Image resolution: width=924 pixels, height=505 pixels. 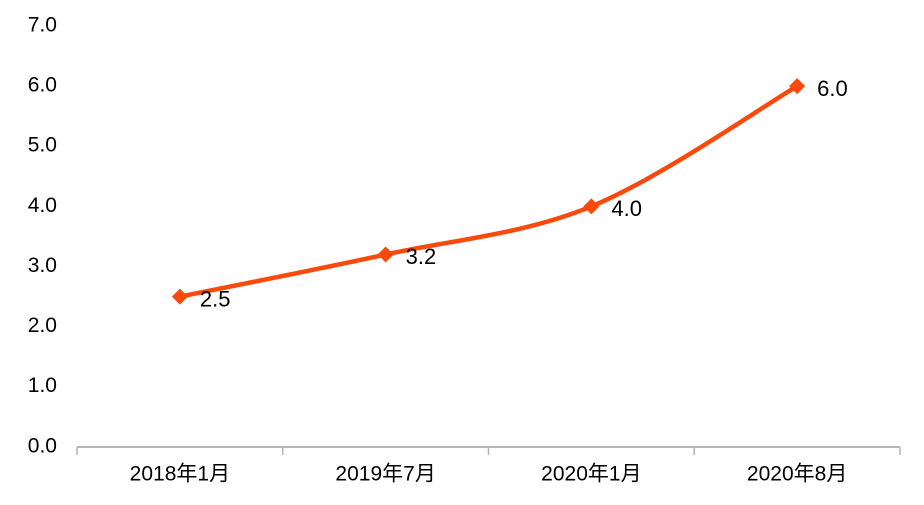 I want to click on y-axis-tick-label: 6.0, so click(x=42, y=84).